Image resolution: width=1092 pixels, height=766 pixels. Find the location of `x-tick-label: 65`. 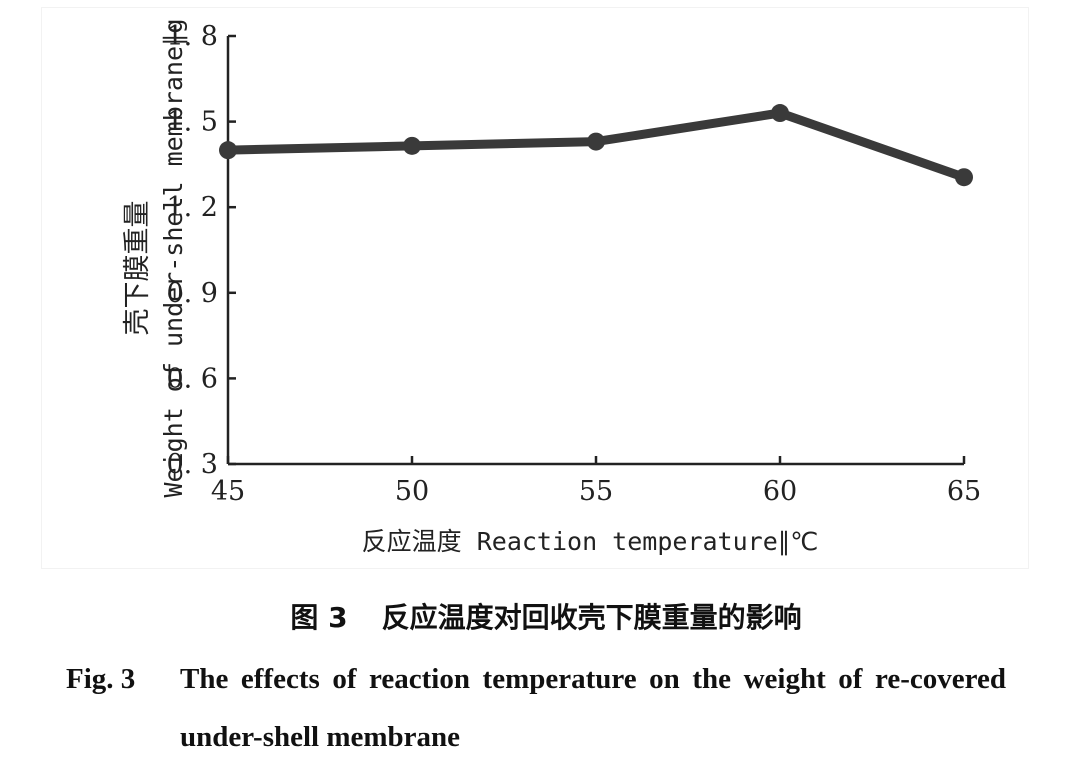

x-tick-label: 65 is located at coordinates (964, 491).